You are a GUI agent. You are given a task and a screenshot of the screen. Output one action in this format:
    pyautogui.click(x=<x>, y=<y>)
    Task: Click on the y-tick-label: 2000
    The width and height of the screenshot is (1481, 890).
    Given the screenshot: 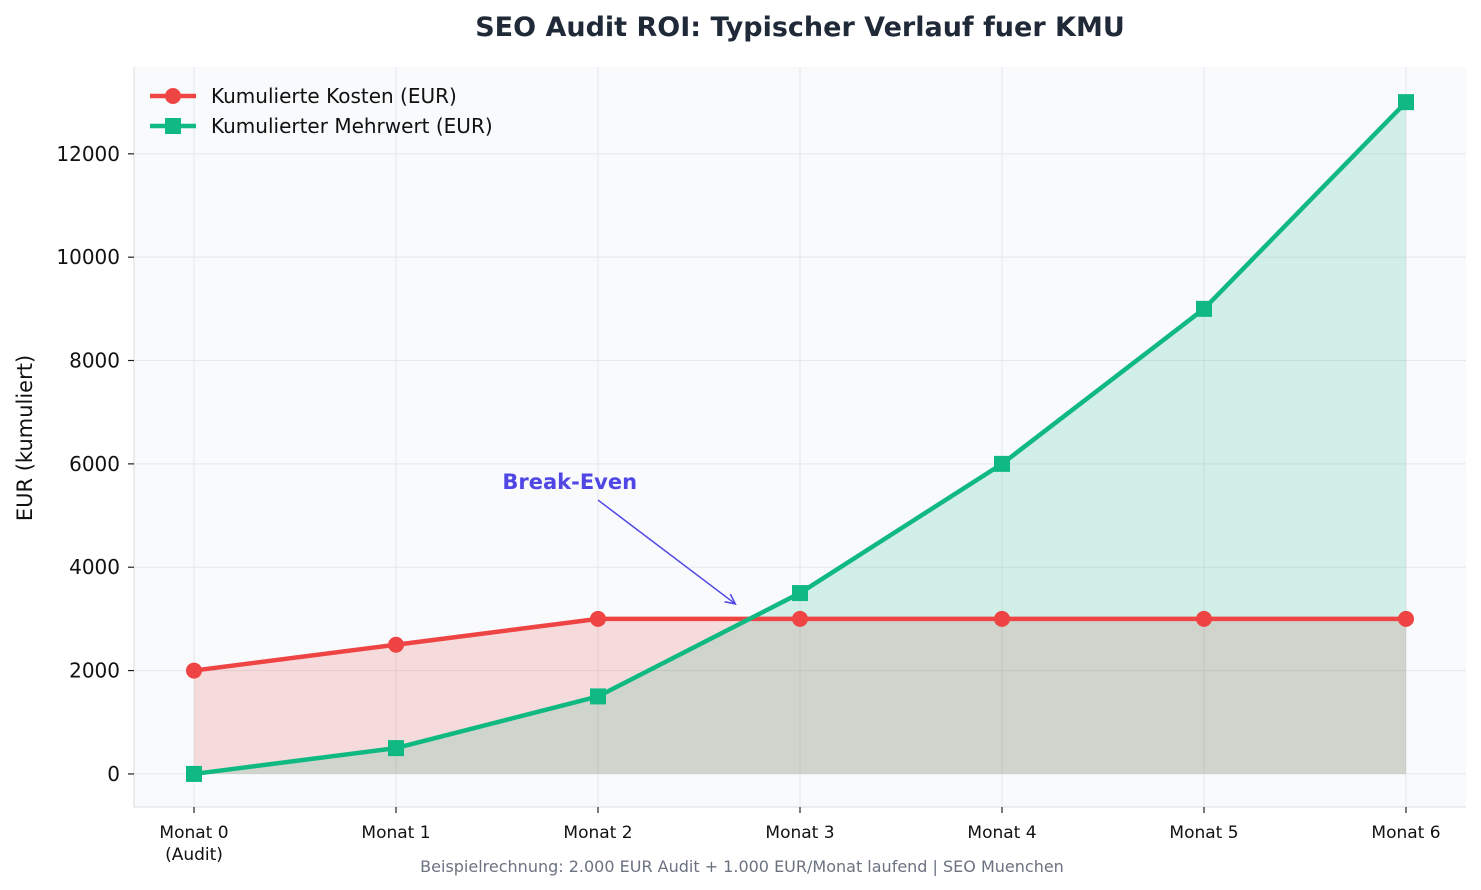 What is the action you would take?
    pyautogui.click(x=94, y=671)
    